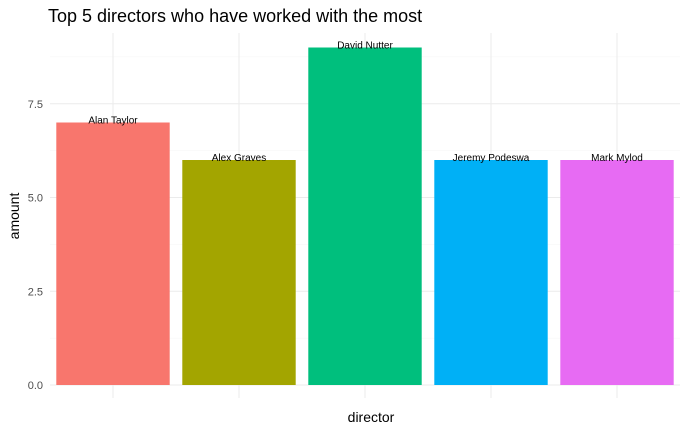 Image resolution: width=700 pixels, height=432 pixels. What do you see at coordinates (239, 272) in the screenshot?
I see `bar-alex-graves` at bounding box center [239, 272].